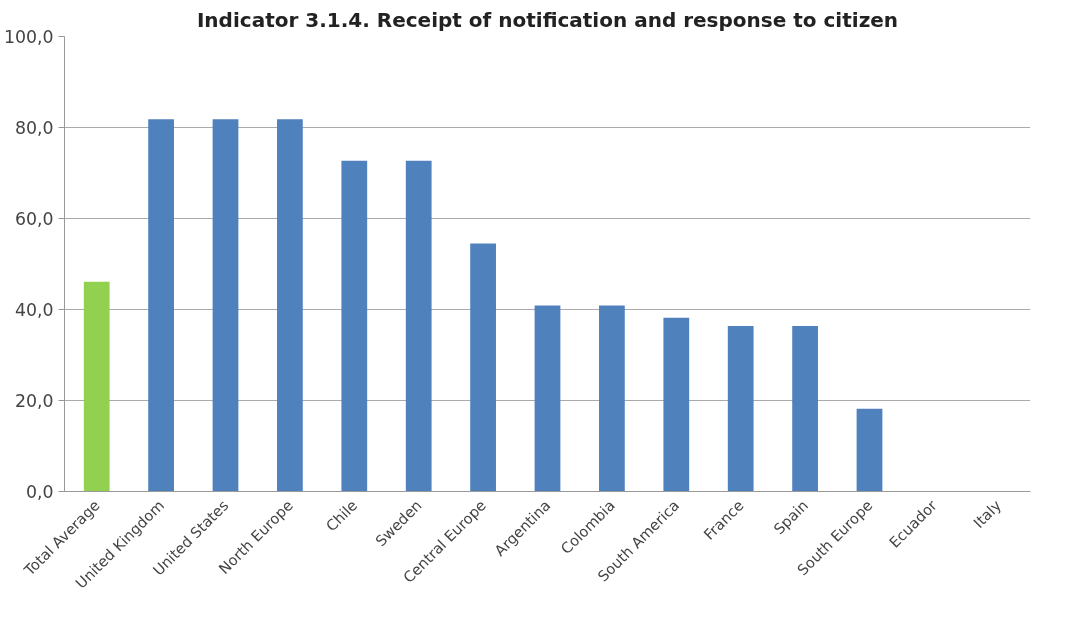  What do you see at coordinates (34, 219) in the screenshot?
I see `y-tick-label: 60,0` at bounding box center [34, 219].